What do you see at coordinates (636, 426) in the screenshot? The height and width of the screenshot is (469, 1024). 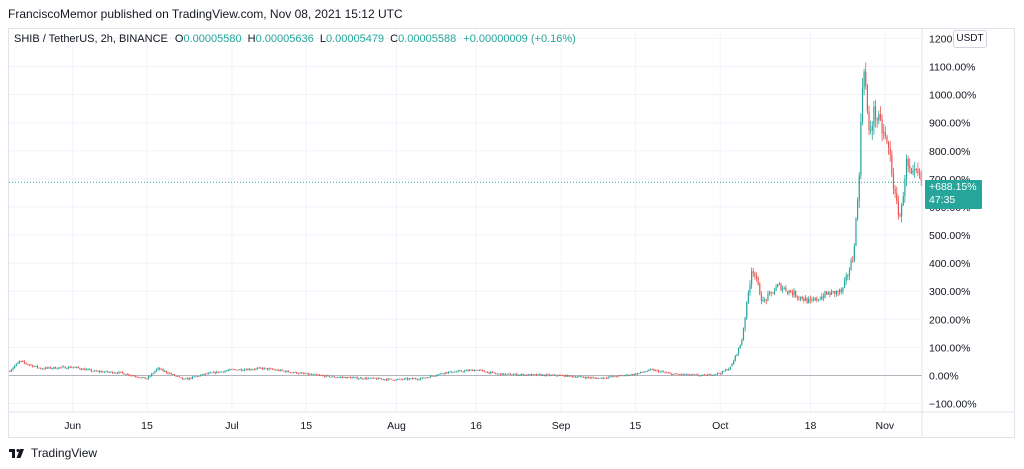 I see `x-tick-label: 15` at bounding box center [636, 426].